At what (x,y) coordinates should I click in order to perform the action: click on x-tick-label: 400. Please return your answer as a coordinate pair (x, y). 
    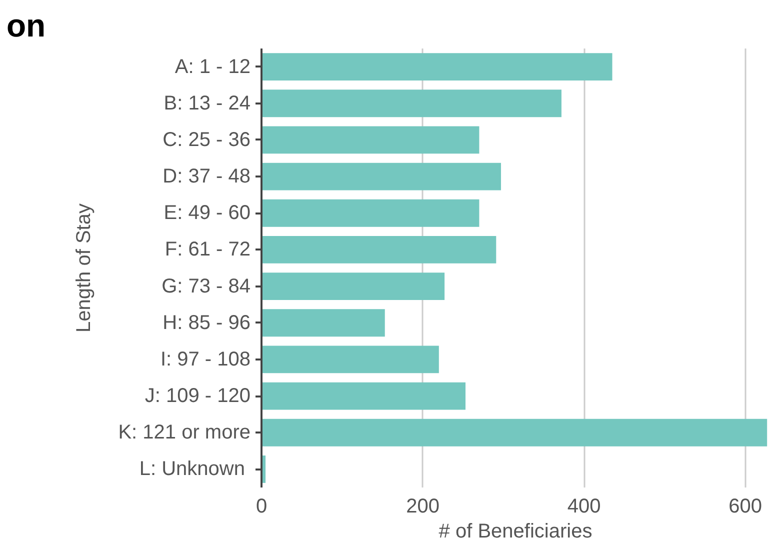
    Looking at the image, I should click on (584, 507).